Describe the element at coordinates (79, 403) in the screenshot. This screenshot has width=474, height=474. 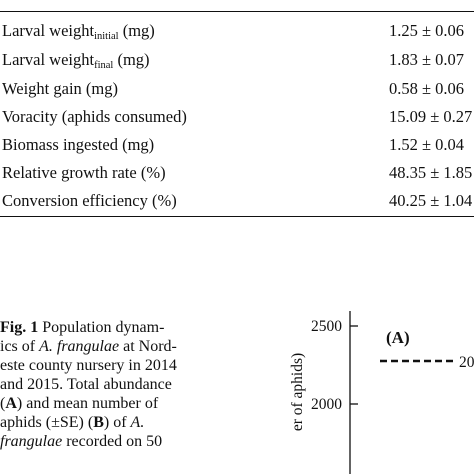
I see `caption-line-5: (A) and mean number of` at that location.